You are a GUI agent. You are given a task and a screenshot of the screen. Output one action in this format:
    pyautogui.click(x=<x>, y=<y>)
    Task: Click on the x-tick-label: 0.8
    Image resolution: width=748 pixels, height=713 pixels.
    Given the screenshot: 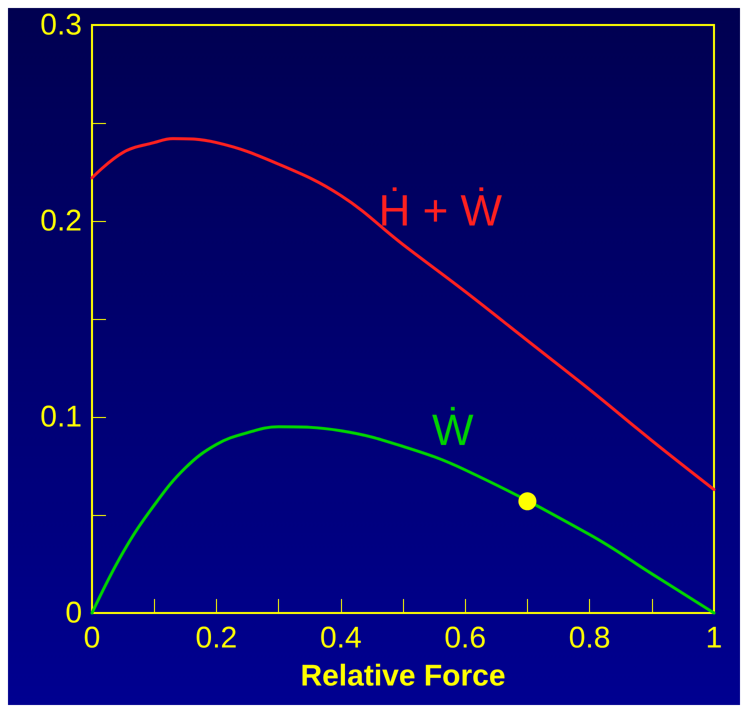 What is the action you would take?
    pyautogui.click(x=589, y=638)
    